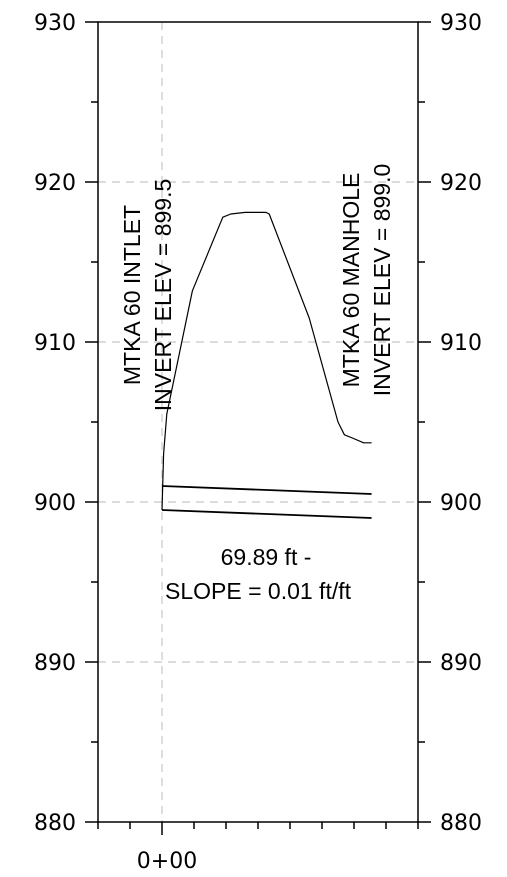 The width and height of the screenshot is (507, 877). I want to click on y-tick-label-left: 920, so click(55, 183).